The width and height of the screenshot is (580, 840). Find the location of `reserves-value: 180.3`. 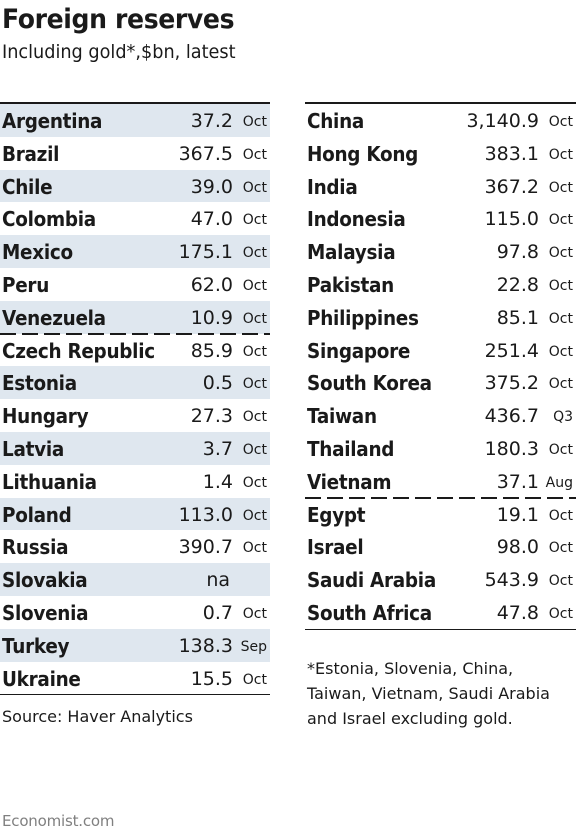

reserves-value: 180.3 is located at coordinates (511, 448).